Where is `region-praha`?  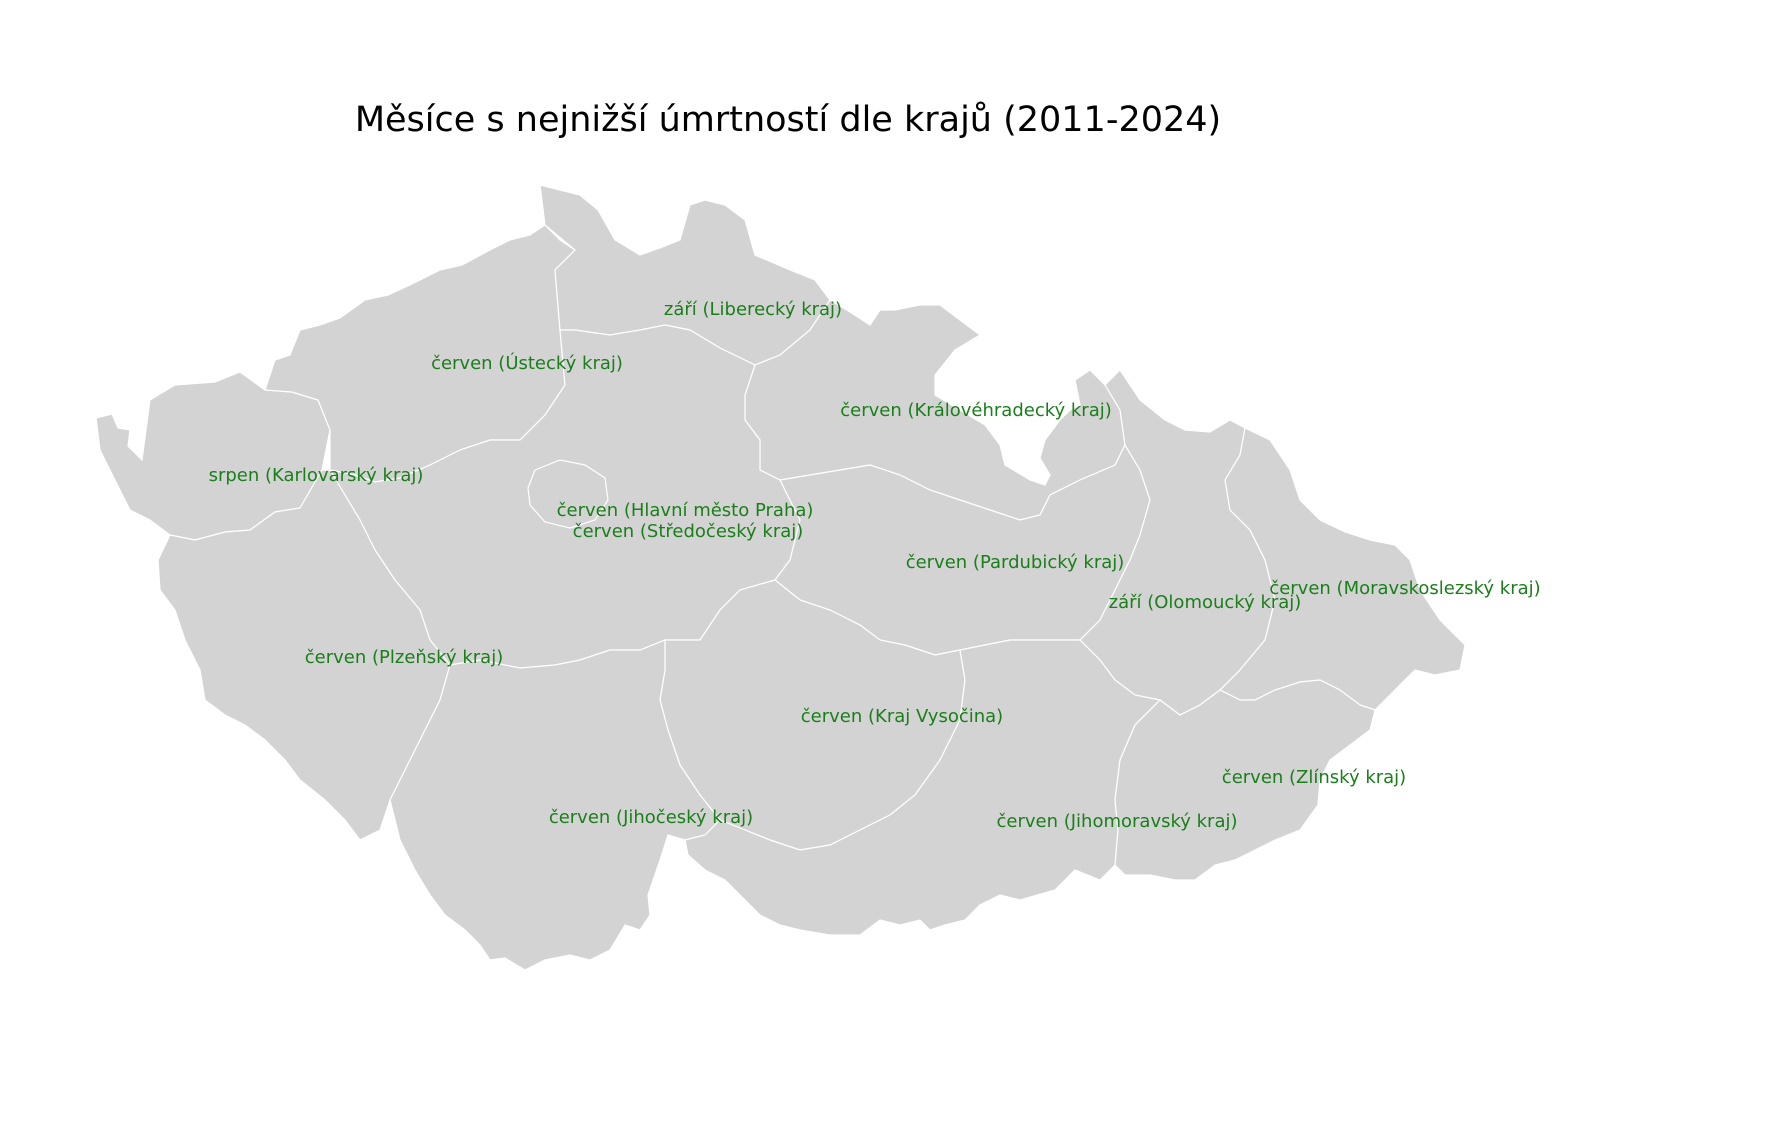 region-praha is located at coordinates (568, 494).